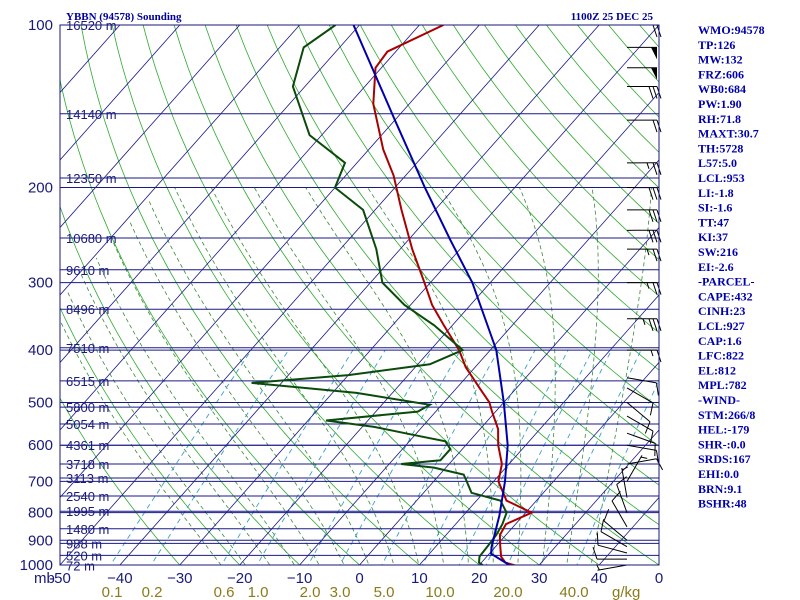 This screenshot has height=600, width=800. What do you see at coordinates (479, 578) in the screenshot?
I see `temperature-tick-label: 20` at bounding box center [479, 578].